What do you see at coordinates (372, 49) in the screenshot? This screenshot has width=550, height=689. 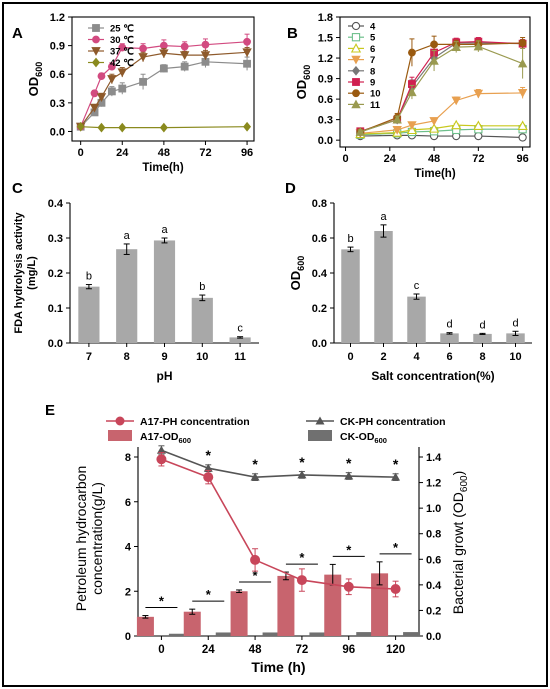 I see `legend-label: 6` at bounding box center [372, 49].